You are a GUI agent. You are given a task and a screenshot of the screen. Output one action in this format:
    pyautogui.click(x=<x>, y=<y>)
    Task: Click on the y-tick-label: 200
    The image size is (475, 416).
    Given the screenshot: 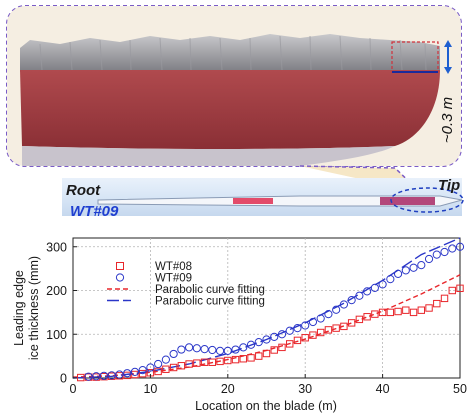 What is the action you would take?
    pyautogui.click(x=56, y=291)
    